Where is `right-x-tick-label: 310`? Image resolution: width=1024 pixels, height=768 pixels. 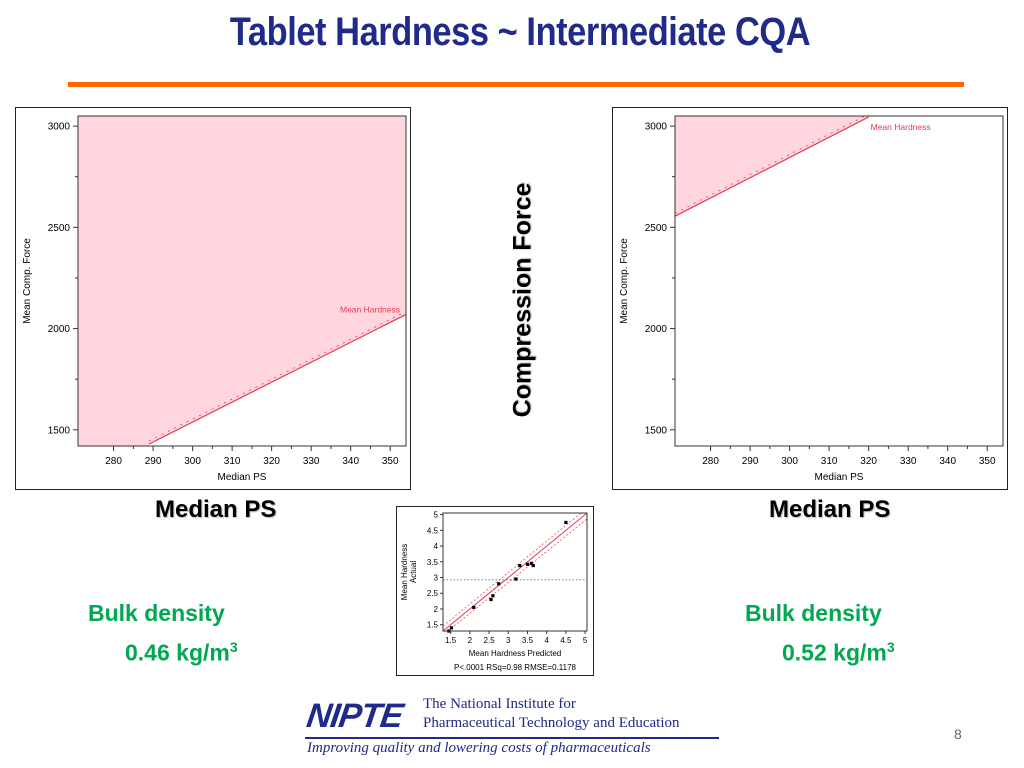 right-x-tick-label: 310 is located at coordinates (829, 461).